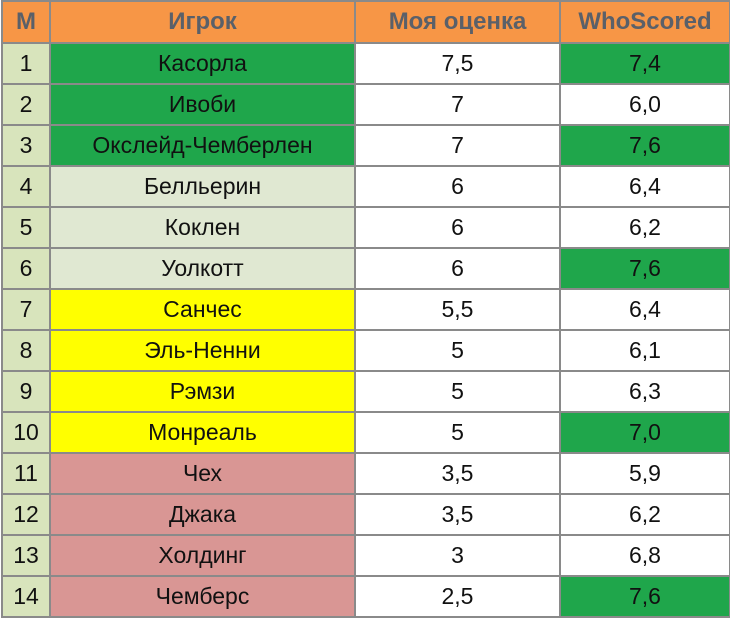  I want to click on row-number-cell: 6, so click(26, 268).